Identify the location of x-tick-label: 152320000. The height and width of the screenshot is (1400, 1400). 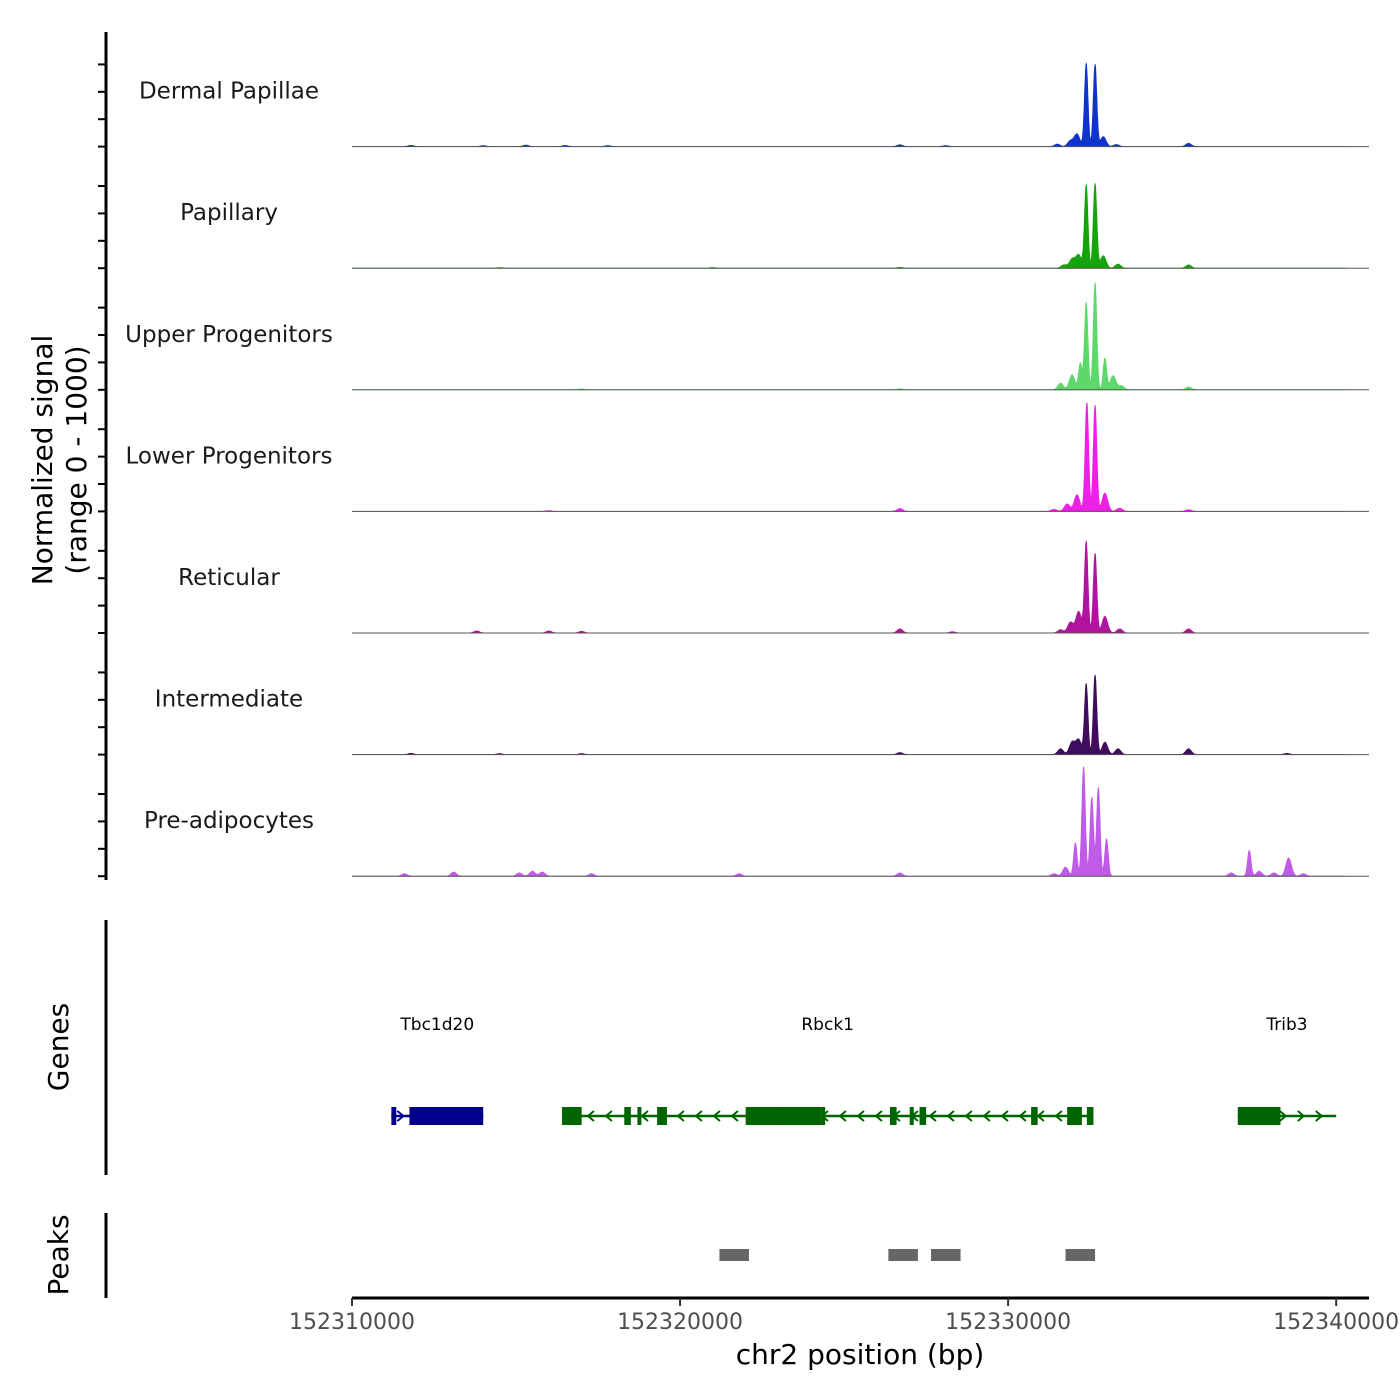
(680, 1322).